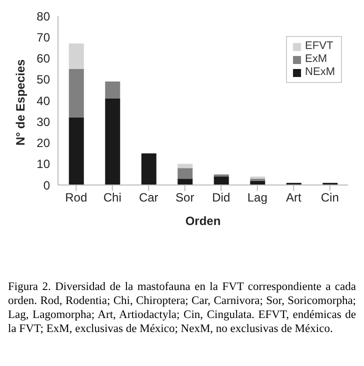 The height and width of the screenshot is (366, 364). Describe the element at coordinates (319, 46) in the screenshot. I see `legend-label: EFVT` at that location.